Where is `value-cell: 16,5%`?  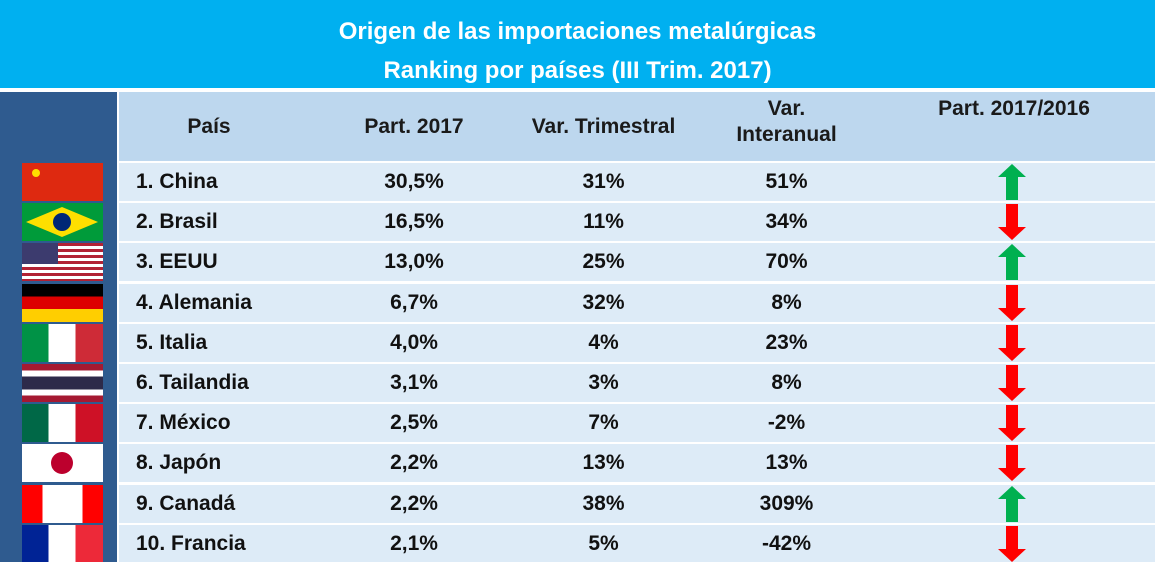
value-cell: 16,5% is located at coordinates (414, 222).